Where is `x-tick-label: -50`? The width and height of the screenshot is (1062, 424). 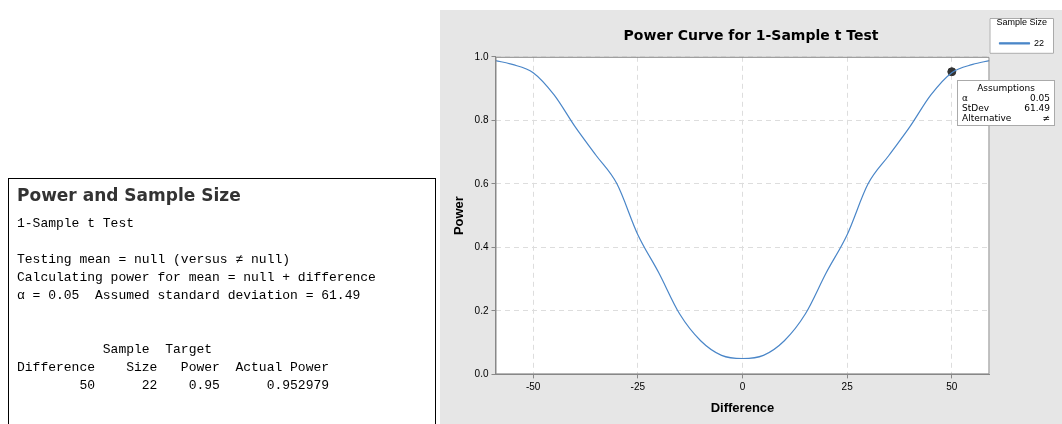
x-tick-label: -50 is located at coordinates (533, 387).